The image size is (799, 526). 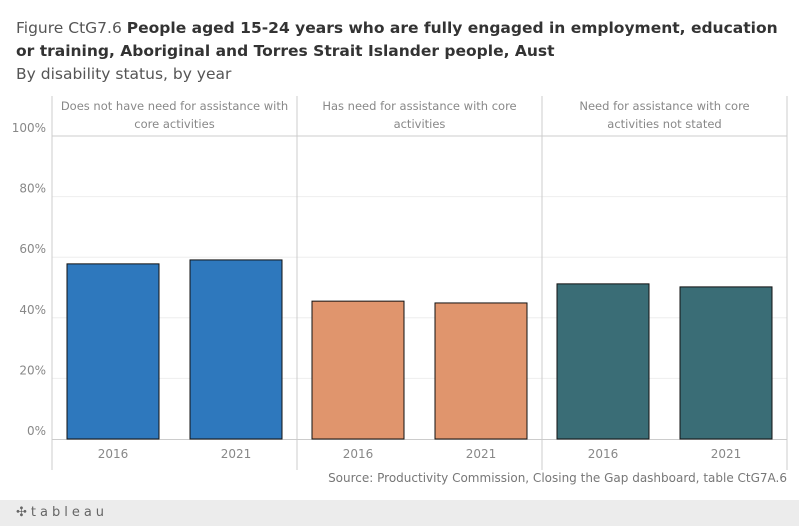 I want to click on y-tick-label: 80%, so click(x=32, y=189).